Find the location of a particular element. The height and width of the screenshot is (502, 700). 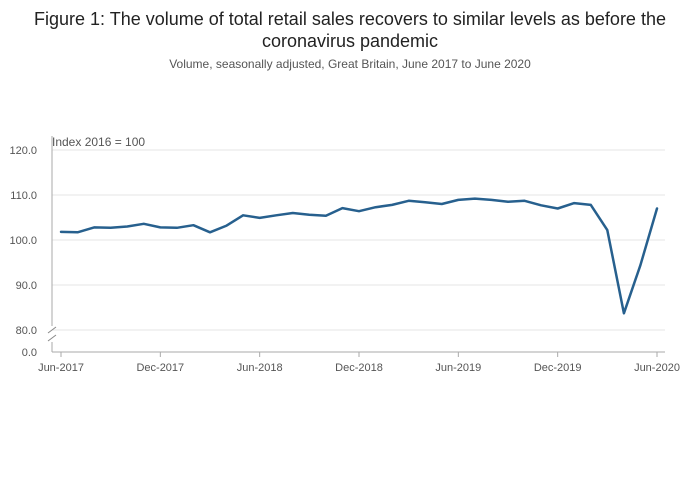

x-tick-label-5: Dec-2019 is located at coordinates (558, 368).